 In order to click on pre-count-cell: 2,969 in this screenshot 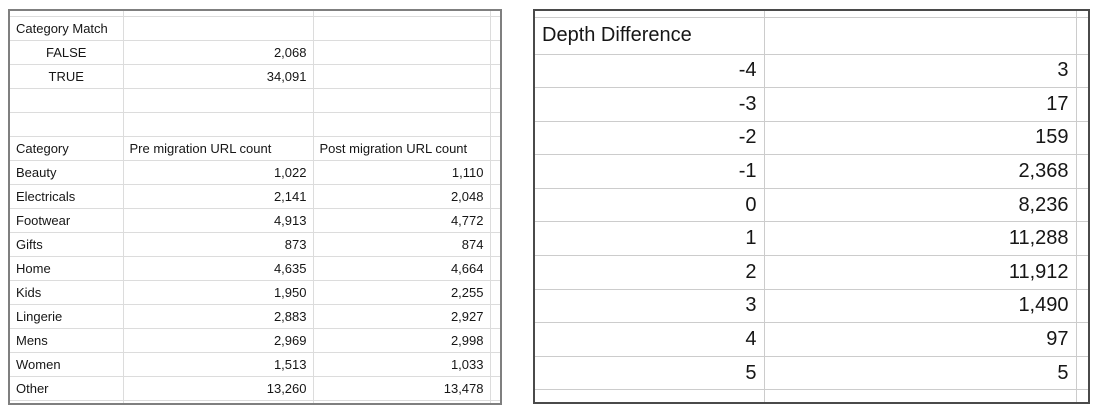, I will do `click(218, 340)`.